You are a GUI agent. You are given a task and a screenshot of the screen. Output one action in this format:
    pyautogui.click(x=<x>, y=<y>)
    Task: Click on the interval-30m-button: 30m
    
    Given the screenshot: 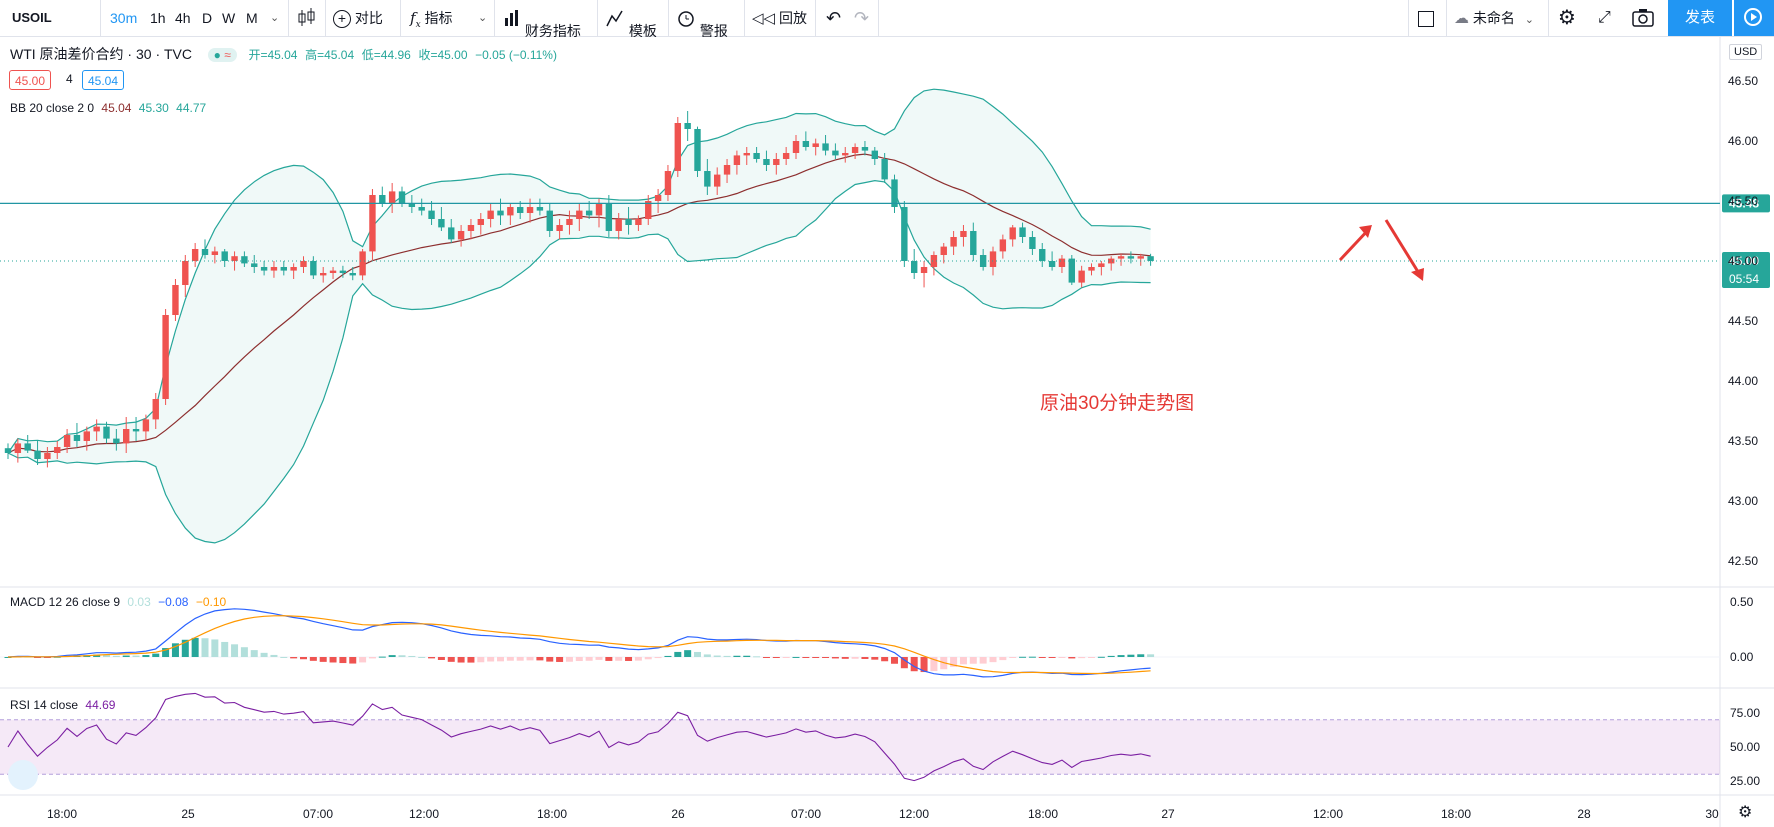 What is the action you would take?
    pyautogui.click(x=124, y=18)
    